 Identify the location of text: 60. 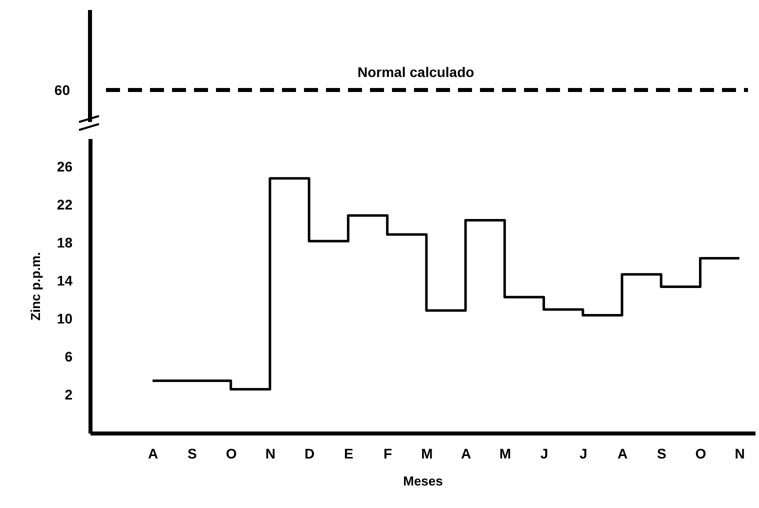
(62, 90).